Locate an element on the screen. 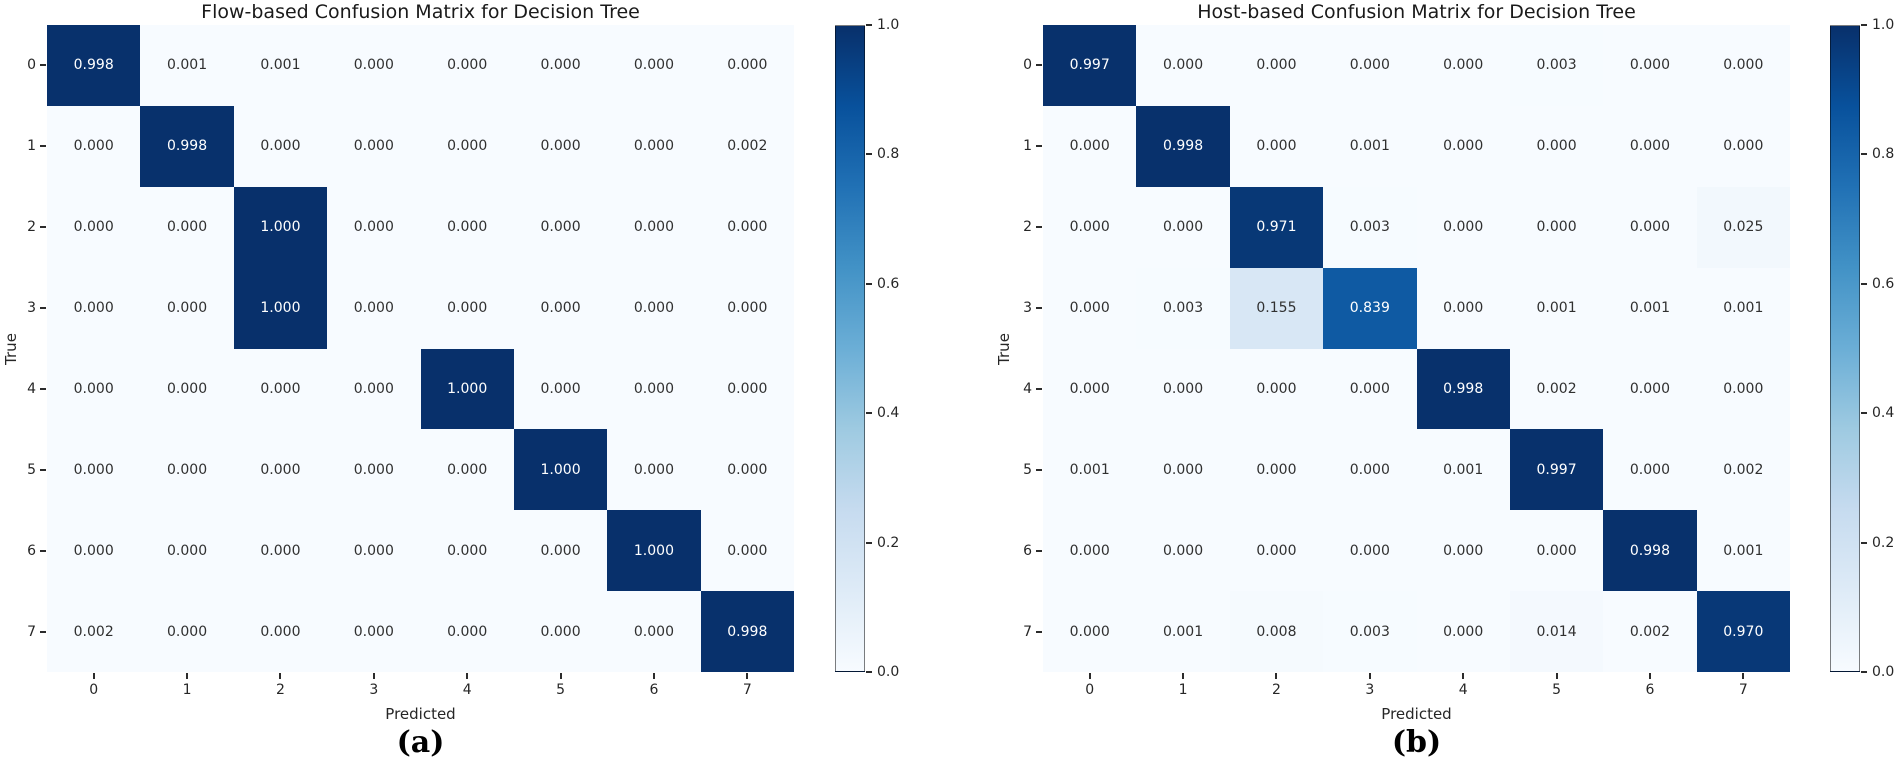 Image resolution: width=1900 pixels, height=771 pixels. x-tick-label: 7 is located at coordinates (1743, 690).